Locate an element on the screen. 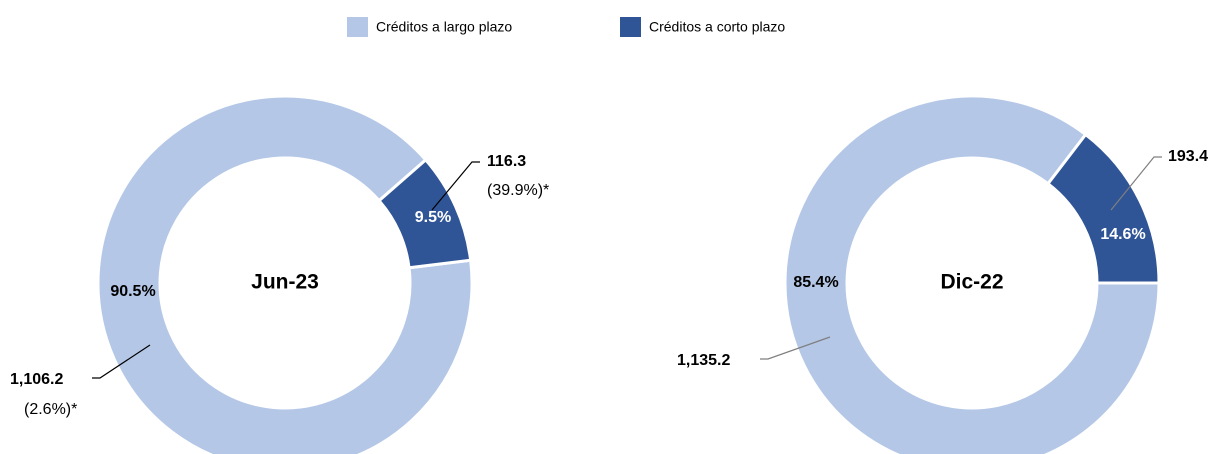 This screenshot has height=454, width=1225. change-label: (2.6%)* is located at coordinates (50, 409).